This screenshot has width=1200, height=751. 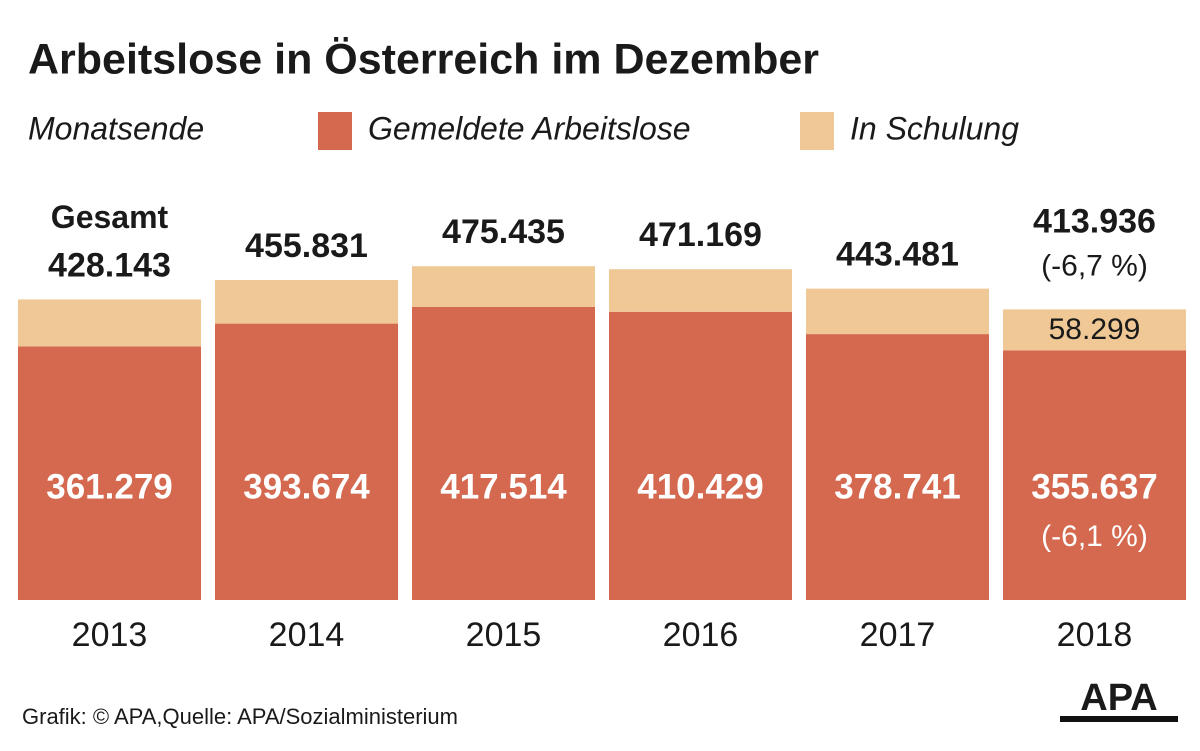 I want to click on x-tick-label: 2015, so click(x=504, y=635).